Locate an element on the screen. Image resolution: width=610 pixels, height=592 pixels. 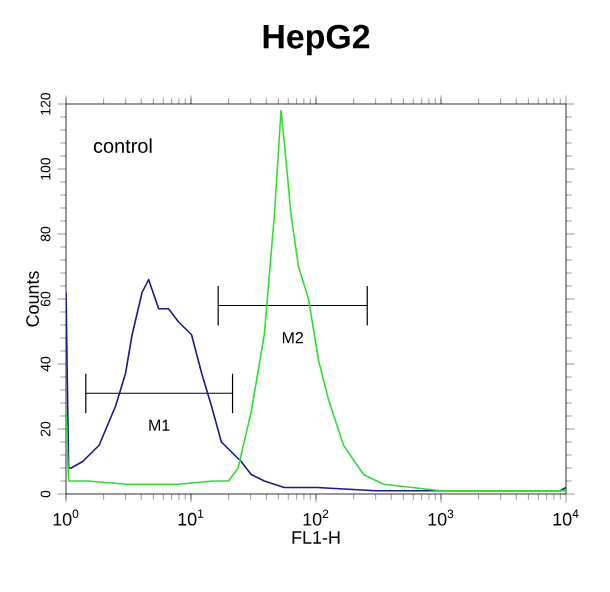
x-tick-label: 10$^{4}$ is located at coordinates (566, 517).